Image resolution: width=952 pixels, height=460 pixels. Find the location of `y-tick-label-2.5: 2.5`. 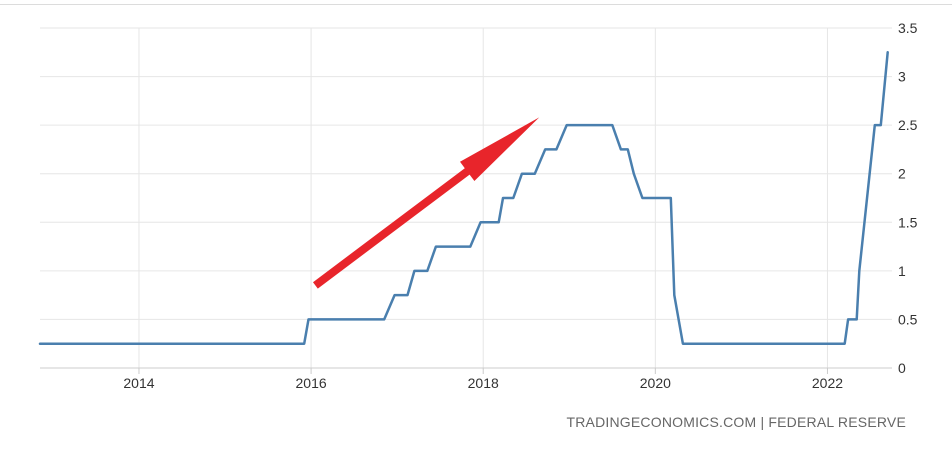

y-tick-label-2.5: 2.5 is located at coordinates (908, 125).